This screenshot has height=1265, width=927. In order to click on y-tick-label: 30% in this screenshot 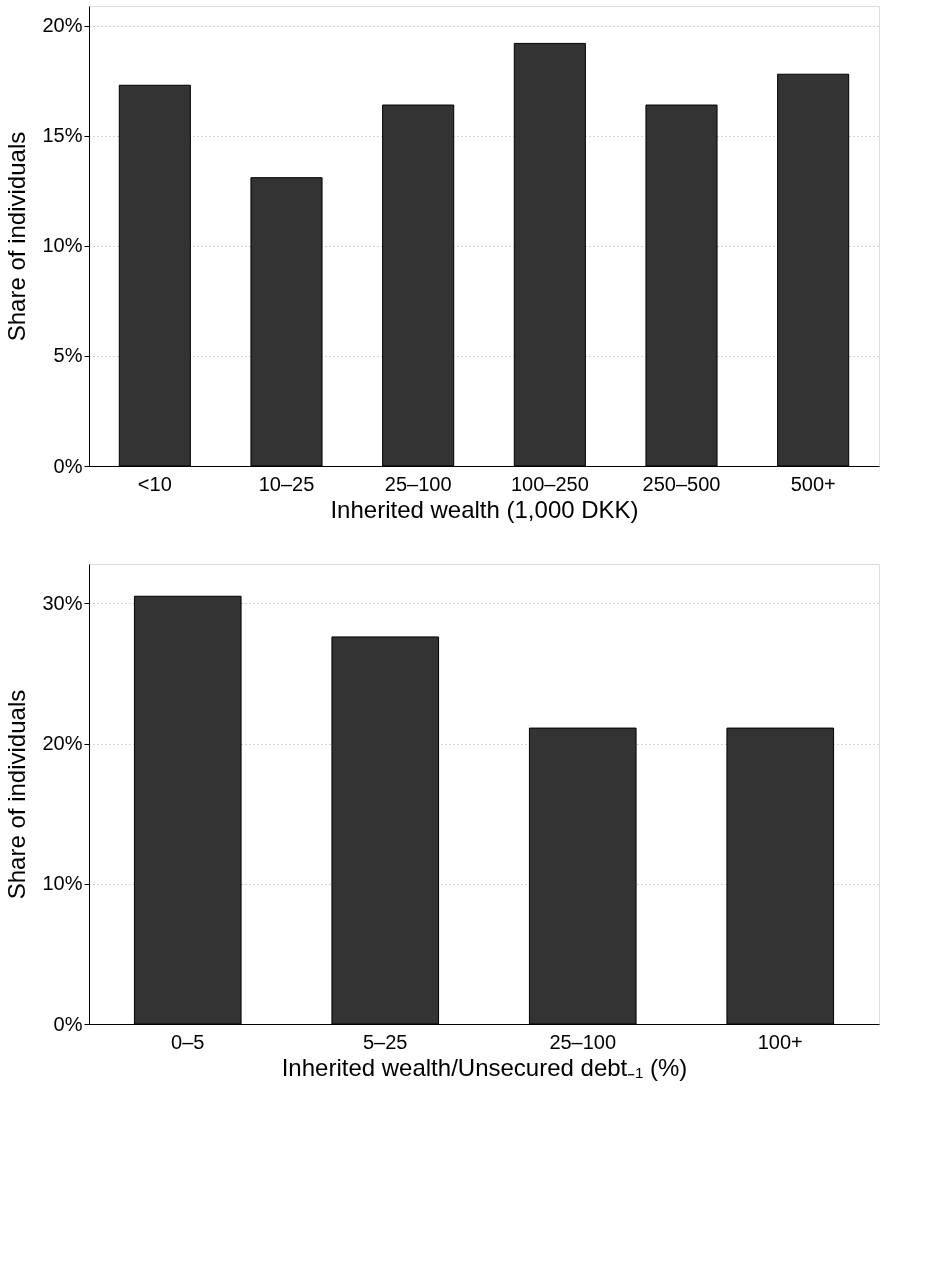, I will do `click(62, 602)`.